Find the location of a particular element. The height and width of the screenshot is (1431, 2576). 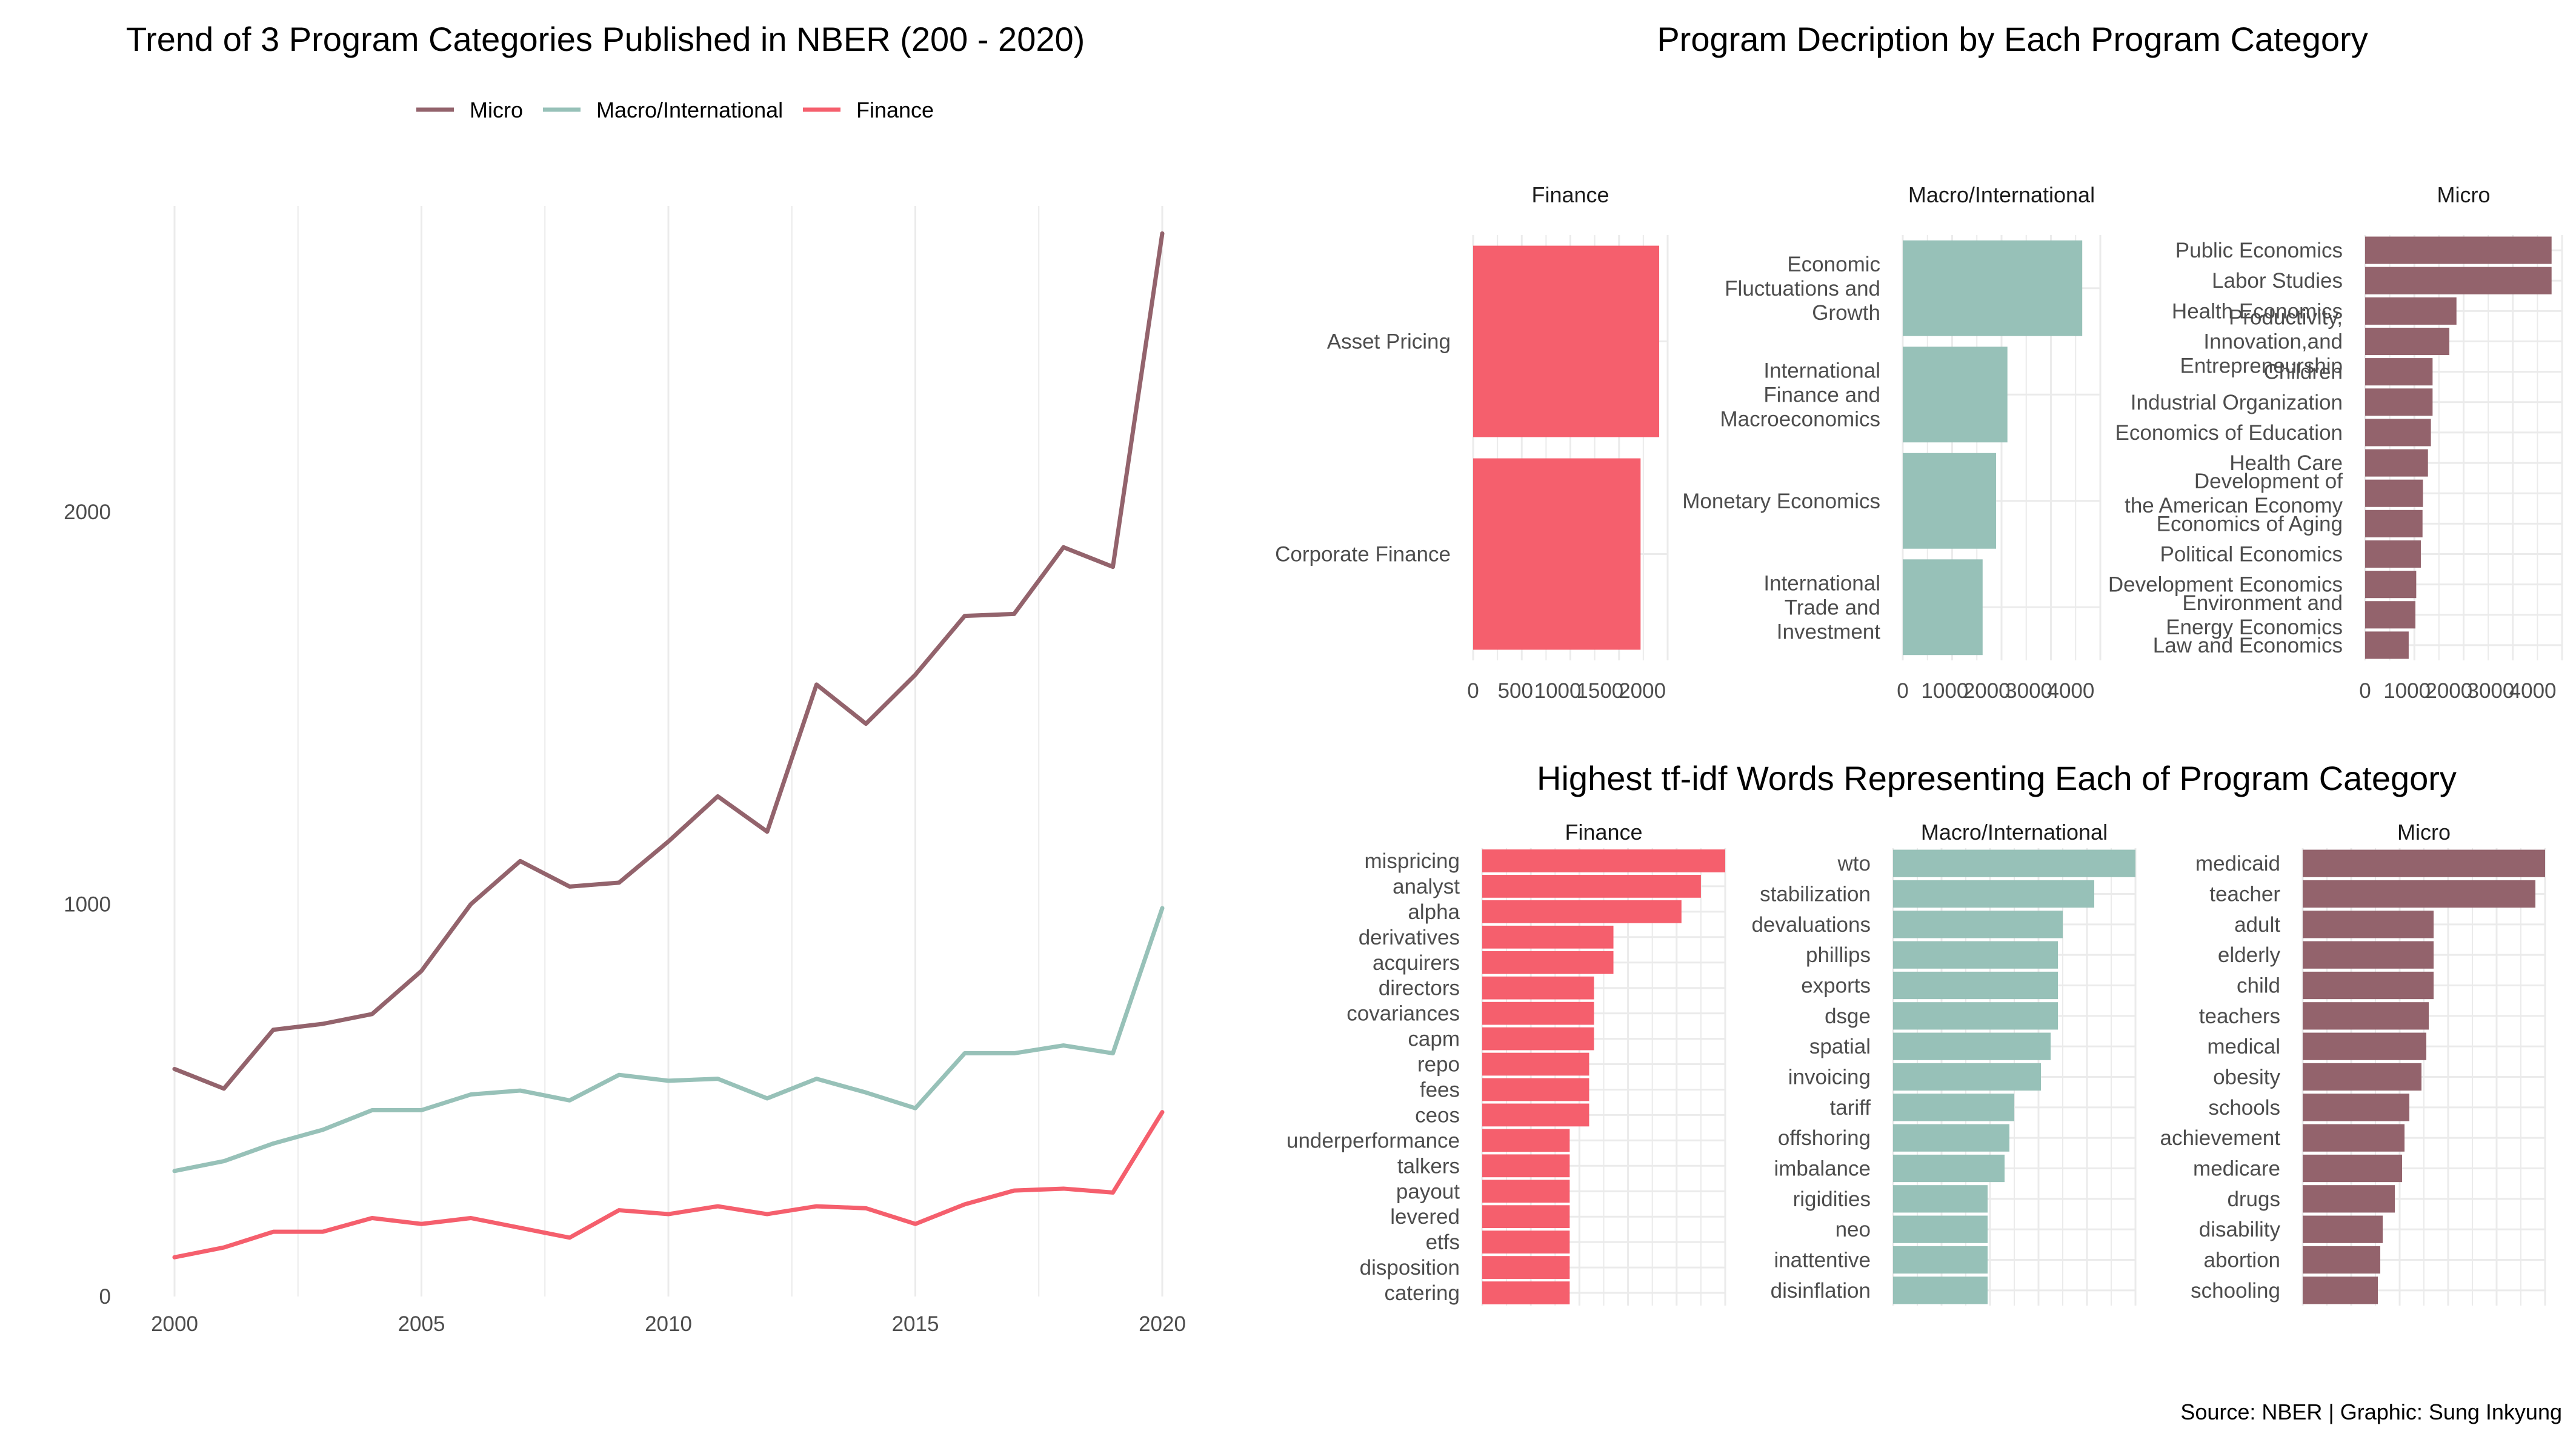

trend-line-macro-international is located at coordinates (668, 1040).